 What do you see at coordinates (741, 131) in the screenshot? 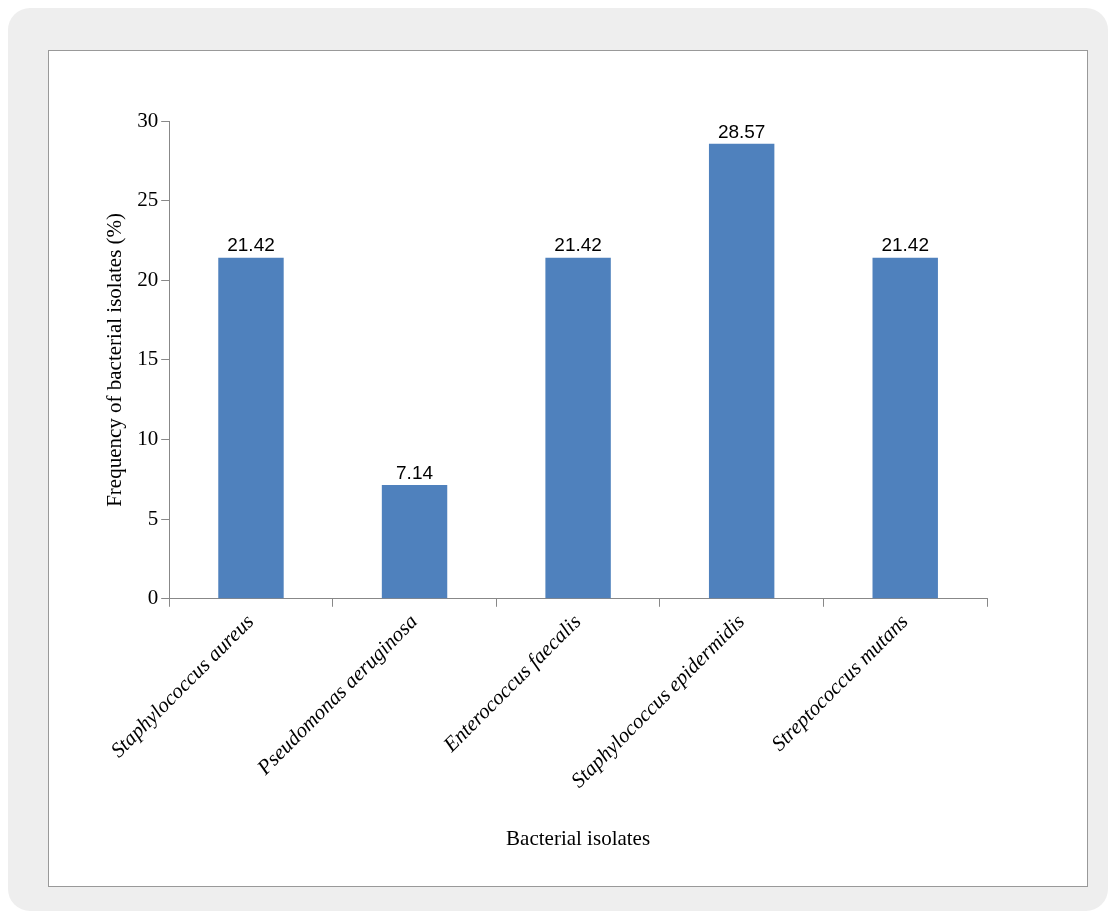
I see `data-label: 28.57` at bounding box center [741, 131].